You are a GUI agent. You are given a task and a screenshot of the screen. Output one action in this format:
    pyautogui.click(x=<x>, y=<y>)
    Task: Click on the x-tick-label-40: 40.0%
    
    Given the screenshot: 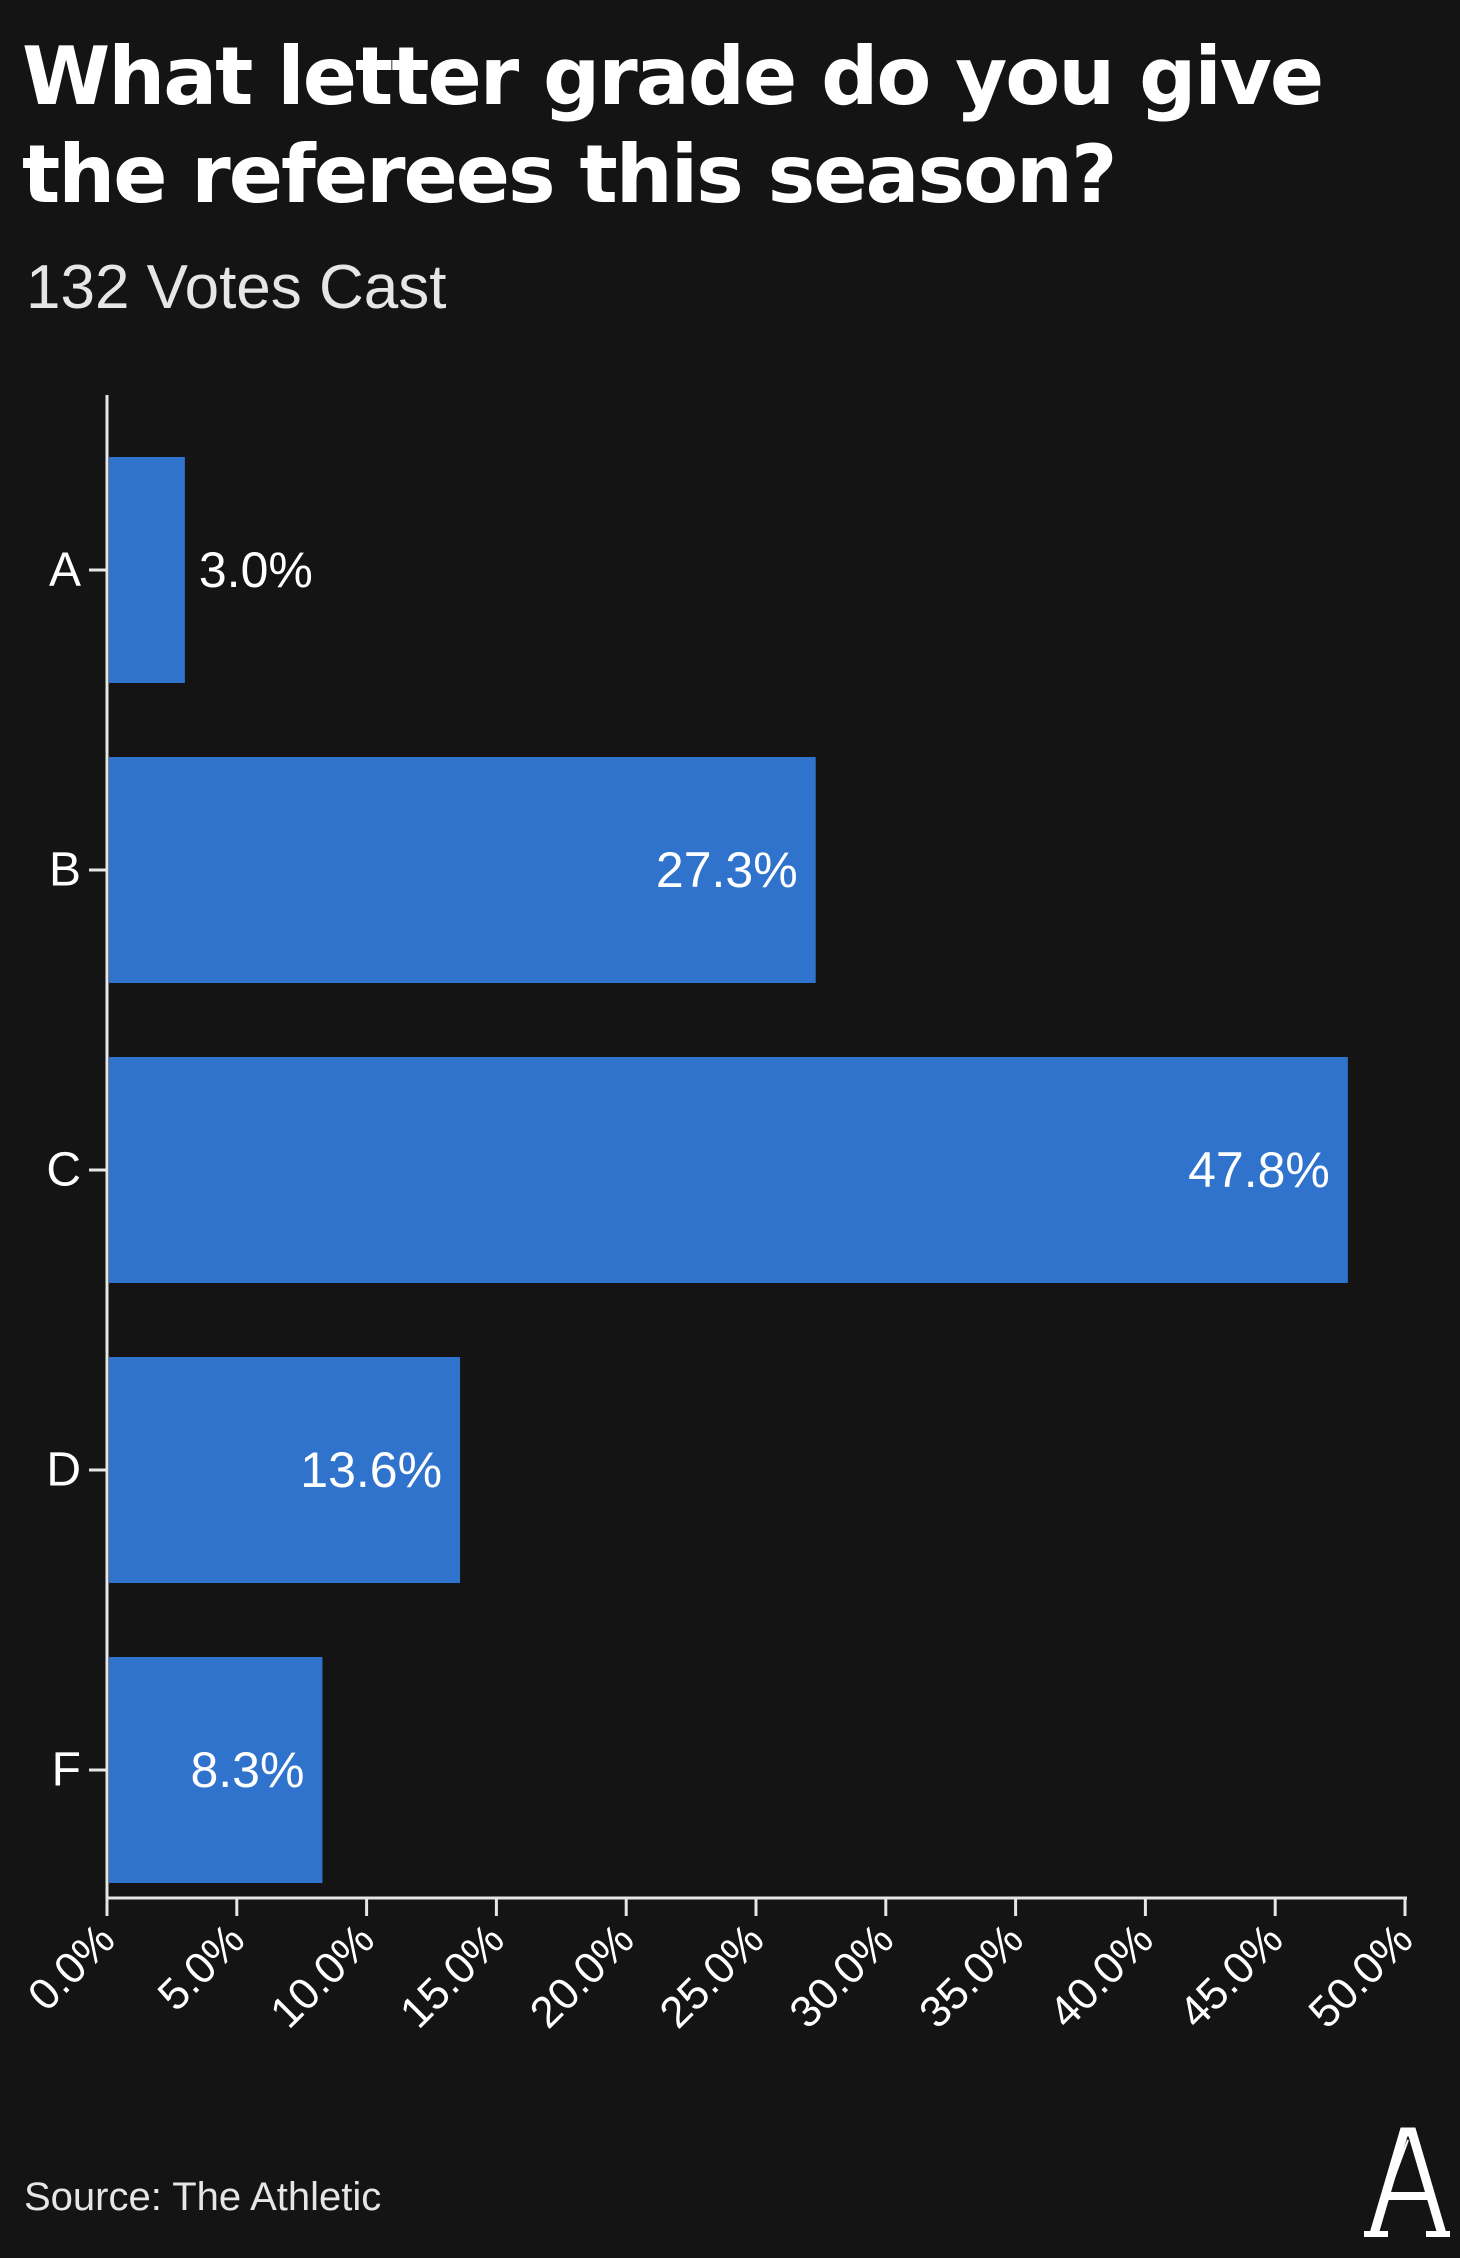 What is the action you would take?
    pyautogui.click(x=1101, y=1976)
    